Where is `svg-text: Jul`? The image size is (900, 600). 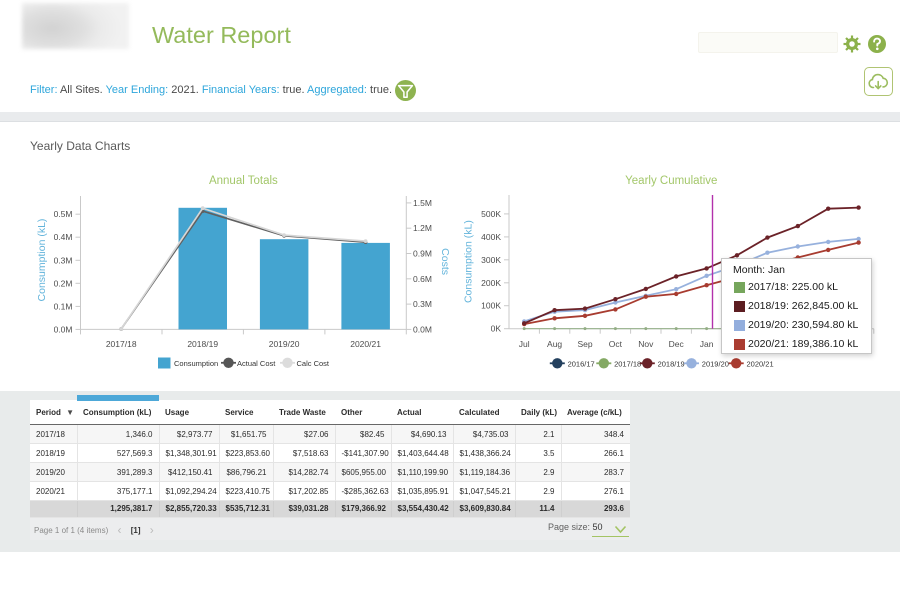 svg-text: Jul is located at coordinates (524, 344).